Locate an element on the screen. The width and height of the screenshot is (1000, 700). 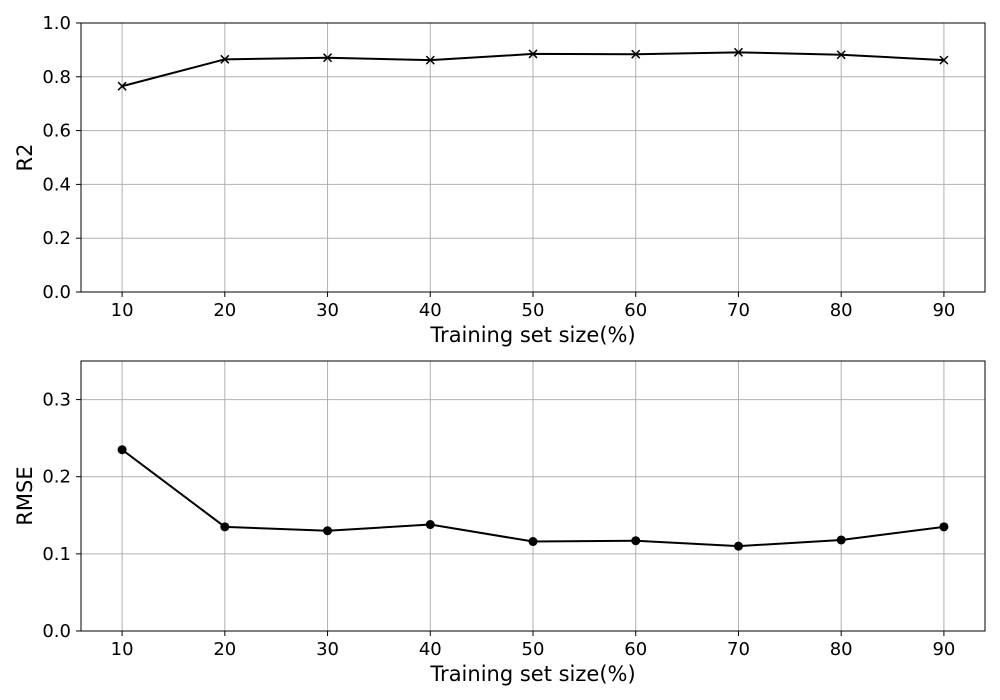
r2-xtick-label: 60 is located at coordinates (635, 310).